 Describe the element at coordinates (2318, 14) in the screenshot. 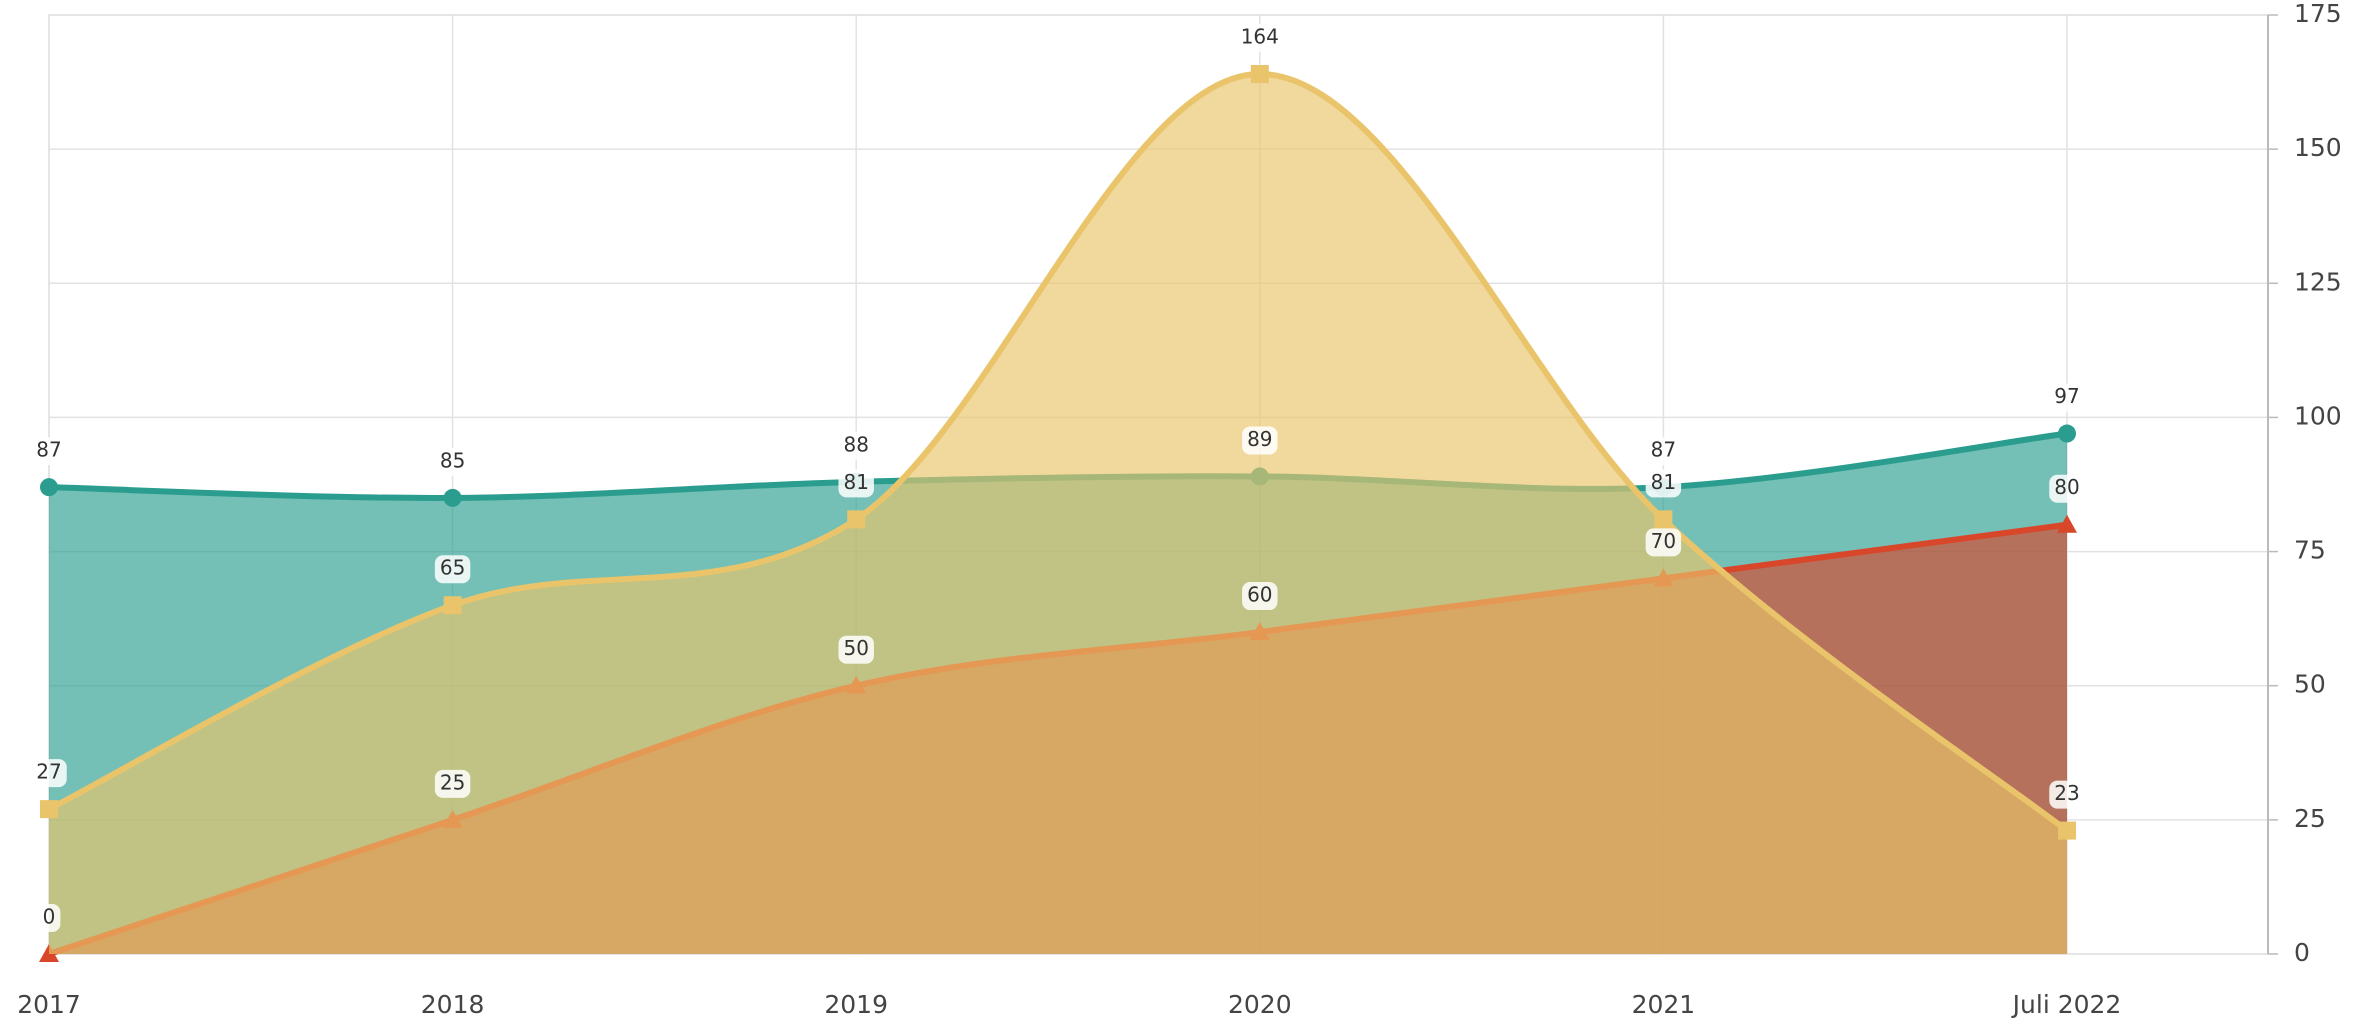

I see `y-tick-label: 175` at that location.